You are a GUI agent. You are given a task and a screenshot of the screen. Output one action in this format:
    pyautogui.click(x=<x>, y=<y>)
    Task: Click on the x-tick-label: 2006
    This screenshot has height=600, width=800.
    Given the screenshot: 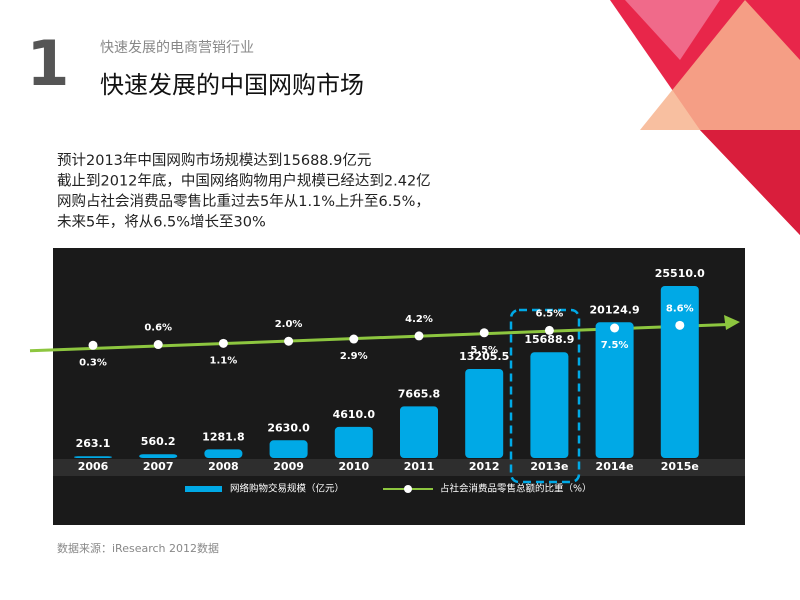 What is the action you would take?
    pyautogui.click(x=93, y=466)
    